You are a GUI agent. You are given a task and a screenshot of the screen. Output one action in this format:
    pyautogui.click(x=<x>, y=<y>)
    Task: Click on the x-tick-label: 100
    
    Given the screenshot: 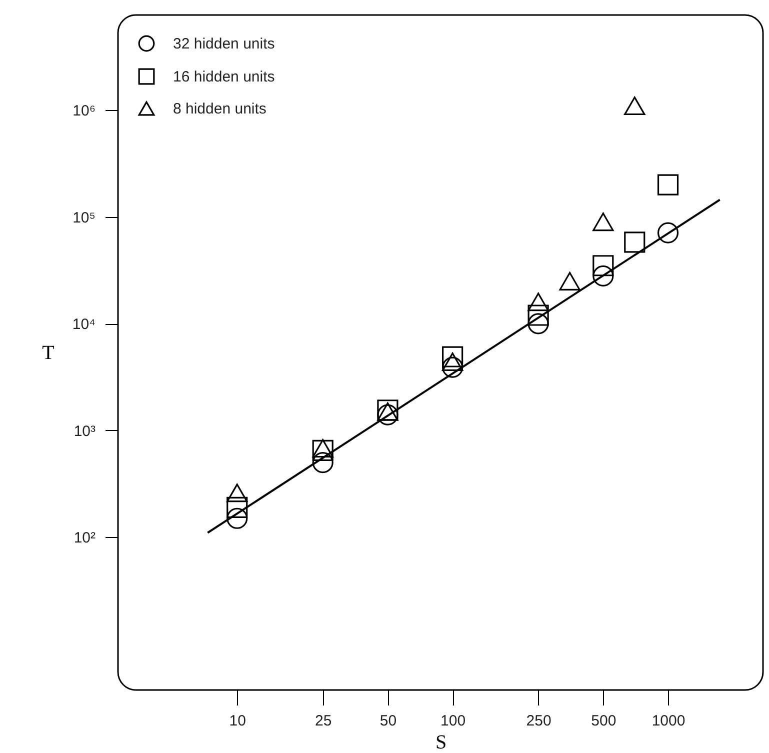 What is the action you would take?
    pyautogui.click(x=453, y=721)
    